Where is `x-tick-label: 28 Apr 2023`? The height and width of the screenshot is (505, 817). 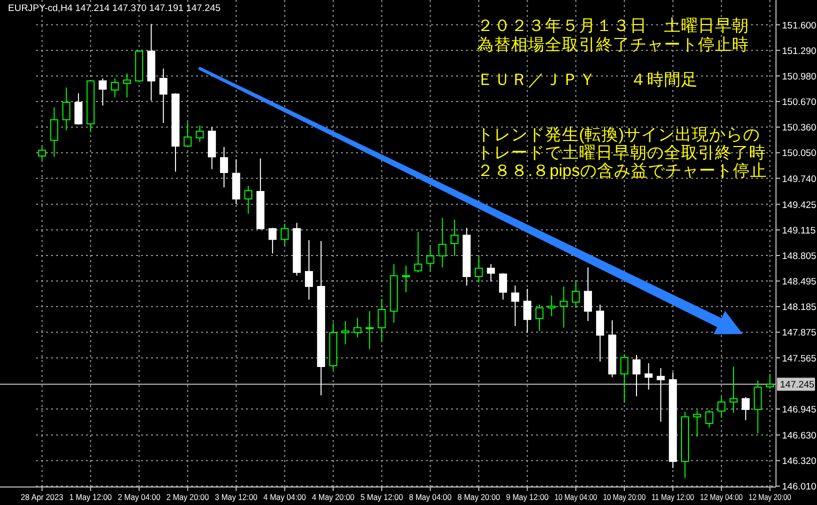
x-tick-label: 28 Apr 2023 is located at coordinates (43, 497).